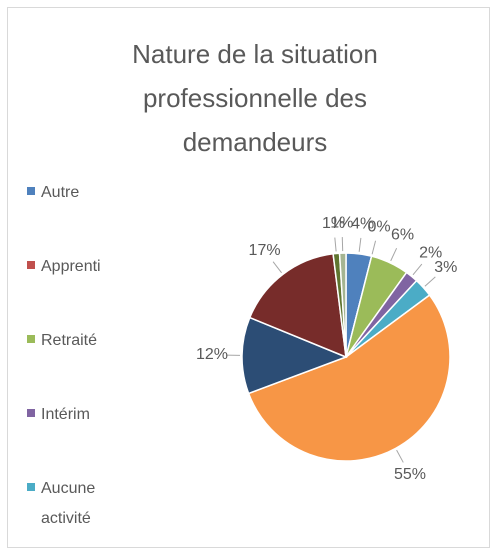  I want to click on data-label: 2%, so click(430, 252).